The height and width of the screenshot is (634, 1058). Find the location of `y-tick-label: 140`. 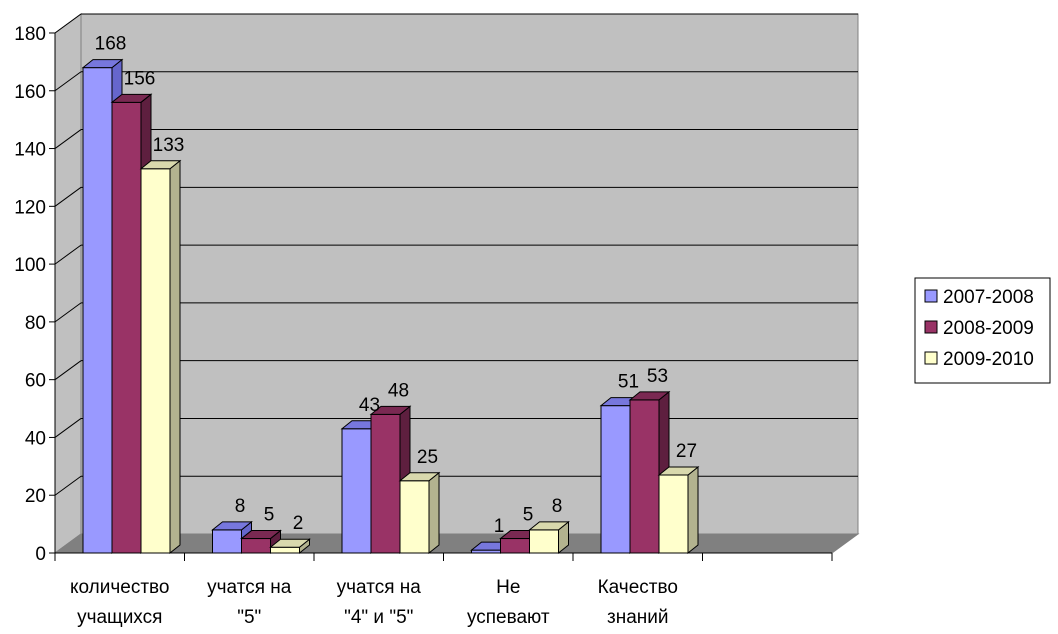

y-tick-label: 140 is located at coordinates (30, 150).